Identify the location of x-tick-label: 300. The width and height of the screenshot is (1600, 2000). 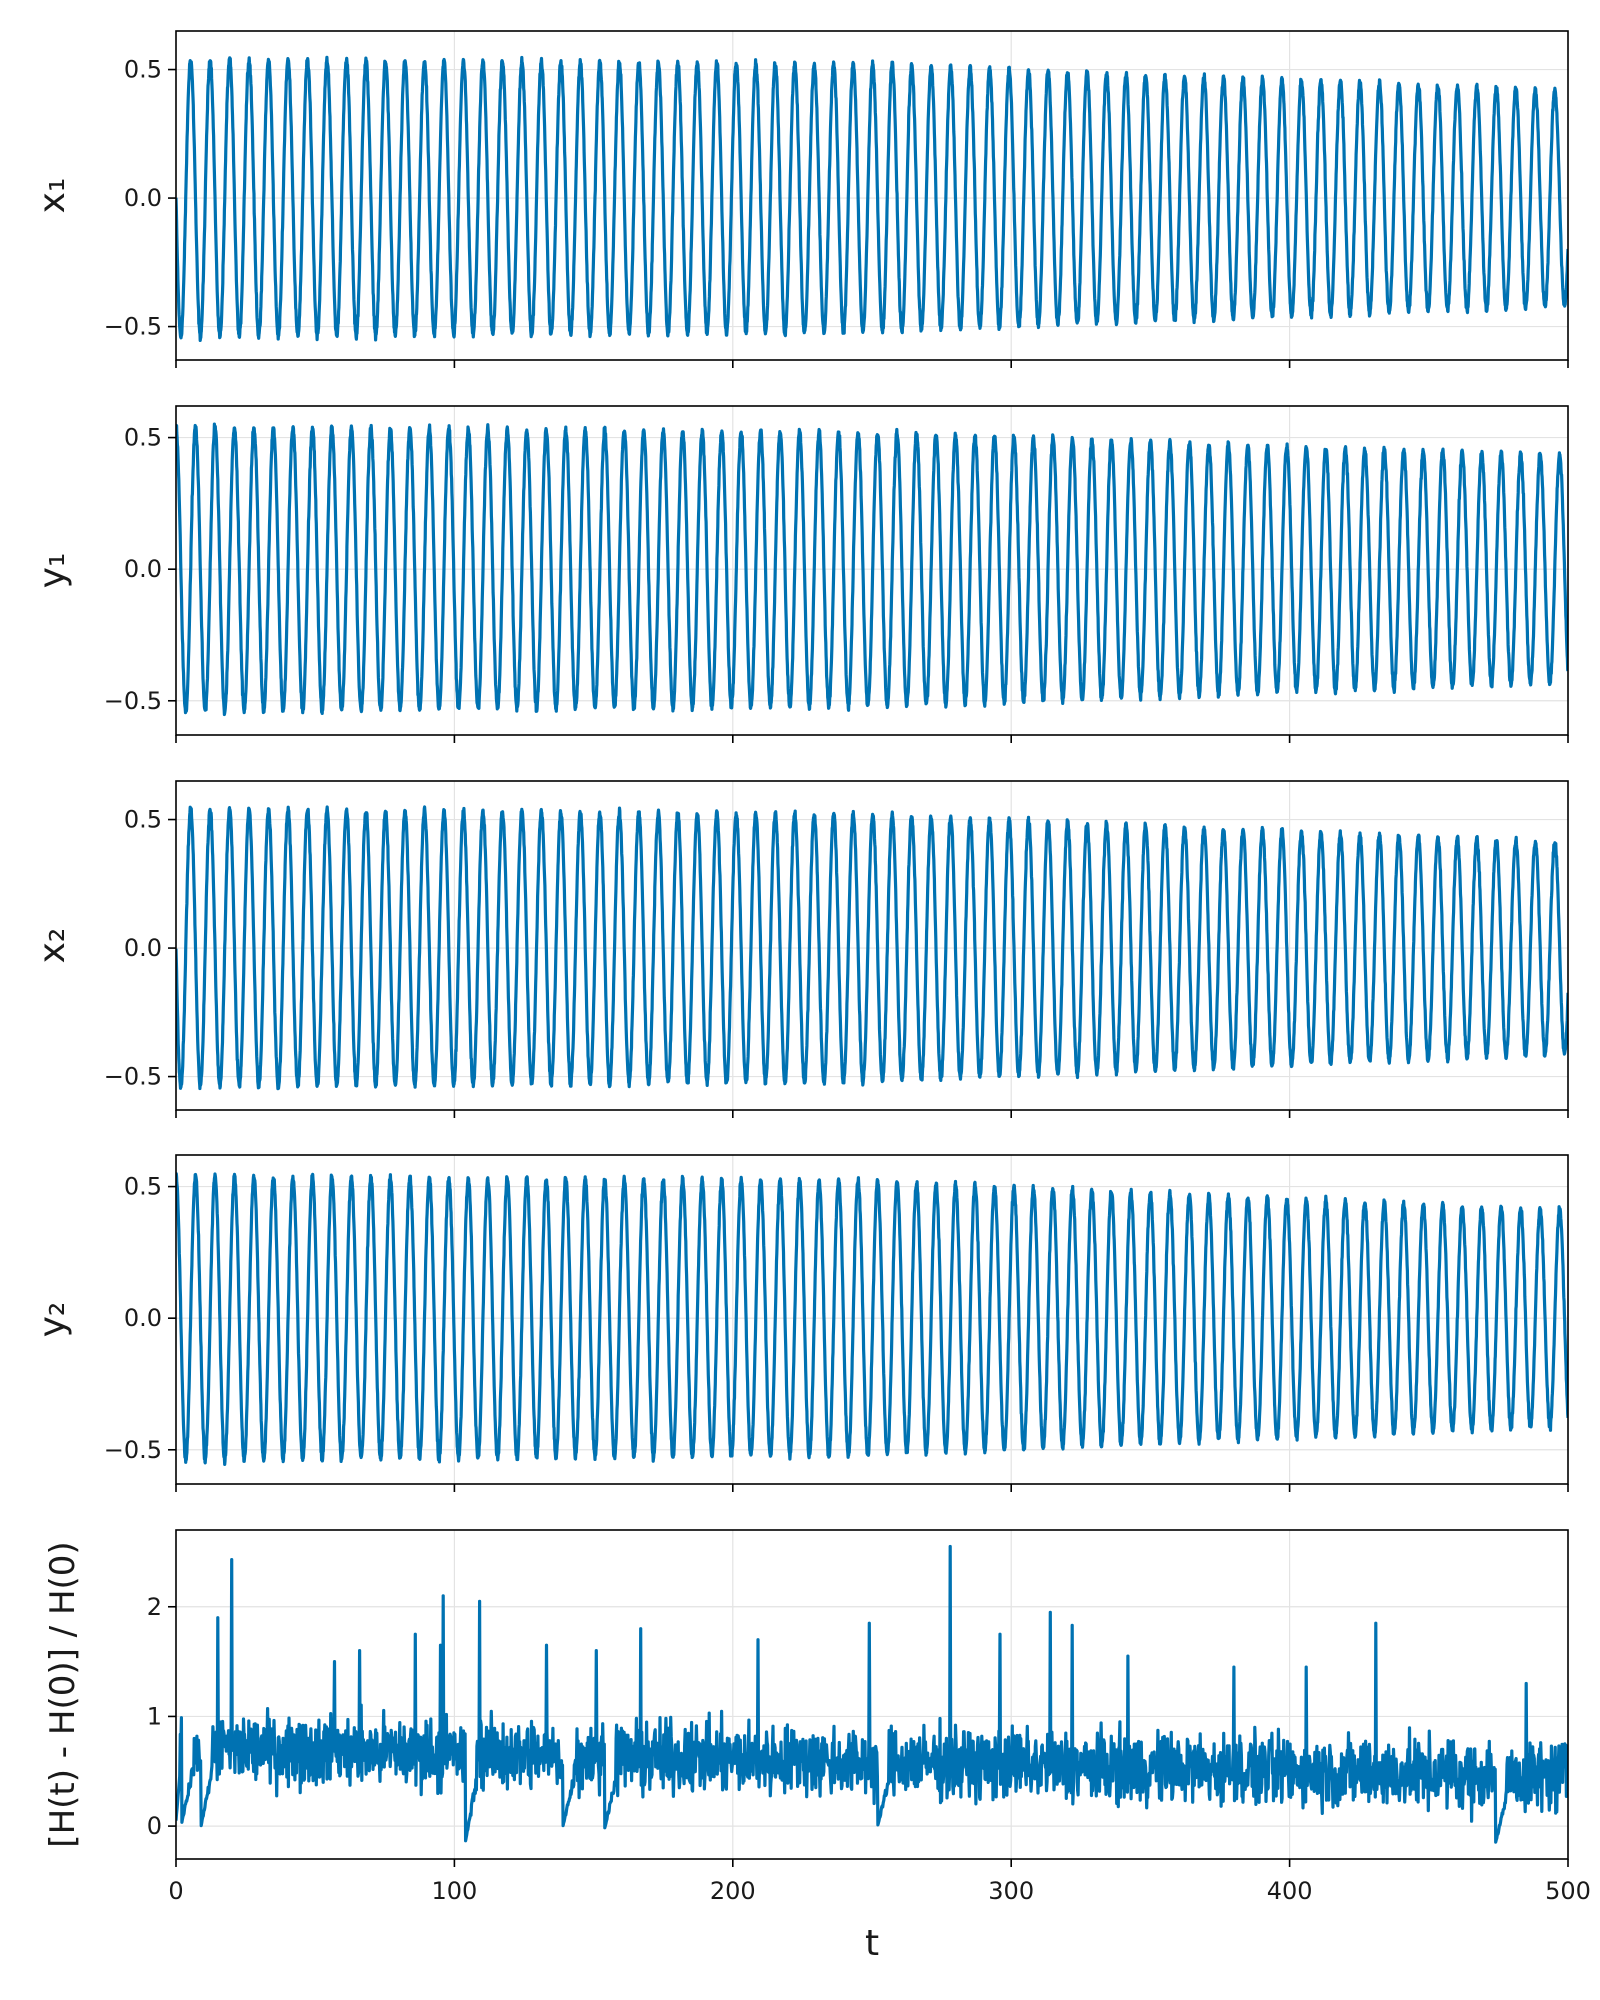
(1011, 1891).